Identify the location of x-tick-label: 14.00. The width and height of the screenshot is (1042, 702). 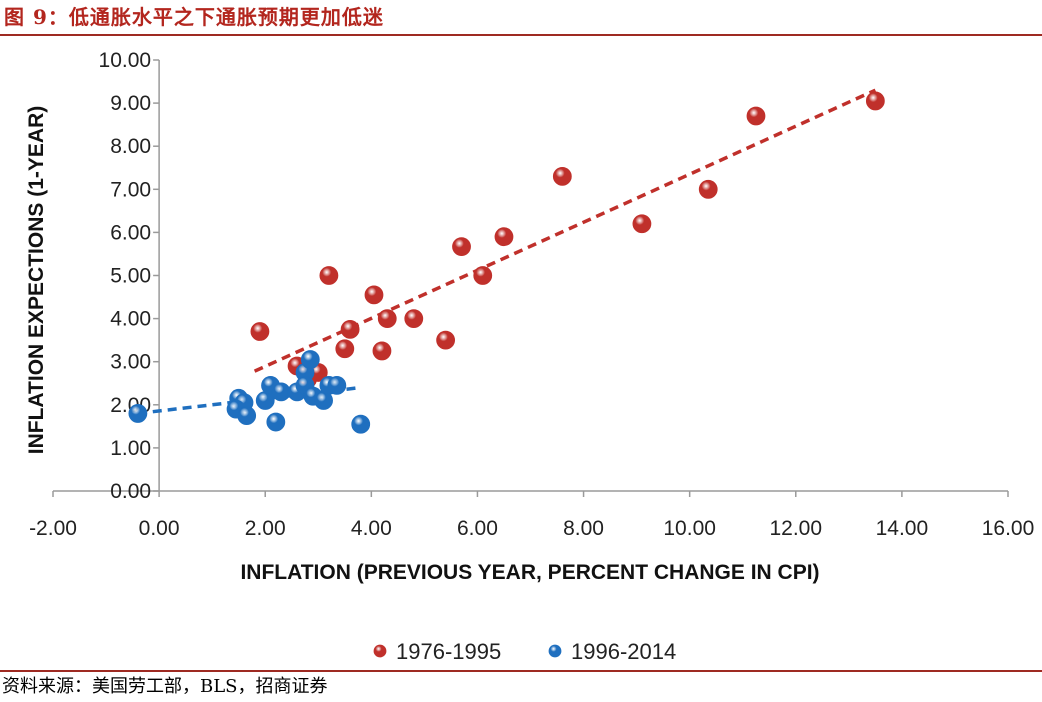
(902, 528).